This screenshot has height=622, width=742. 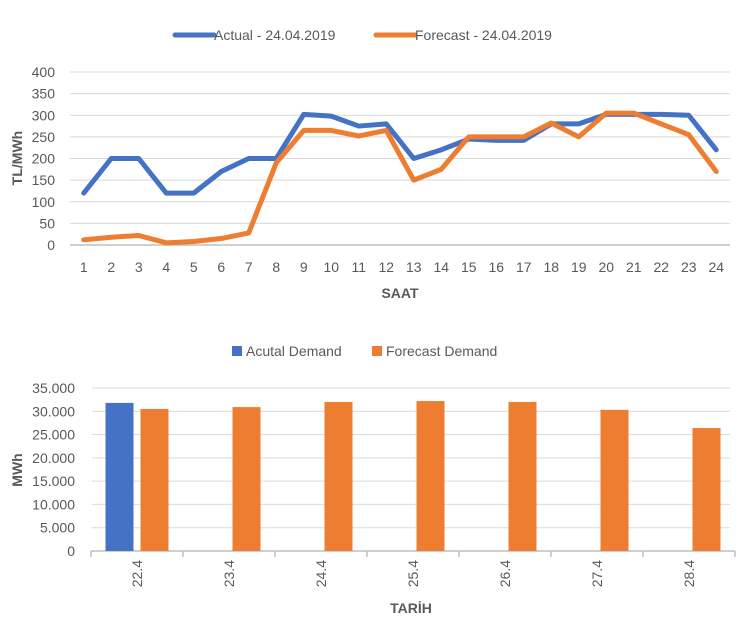 What do you see at coordinates (84, 267) in the screenshot?
I see `line-x-tick-label: 1` at bounding box center [84, 267].